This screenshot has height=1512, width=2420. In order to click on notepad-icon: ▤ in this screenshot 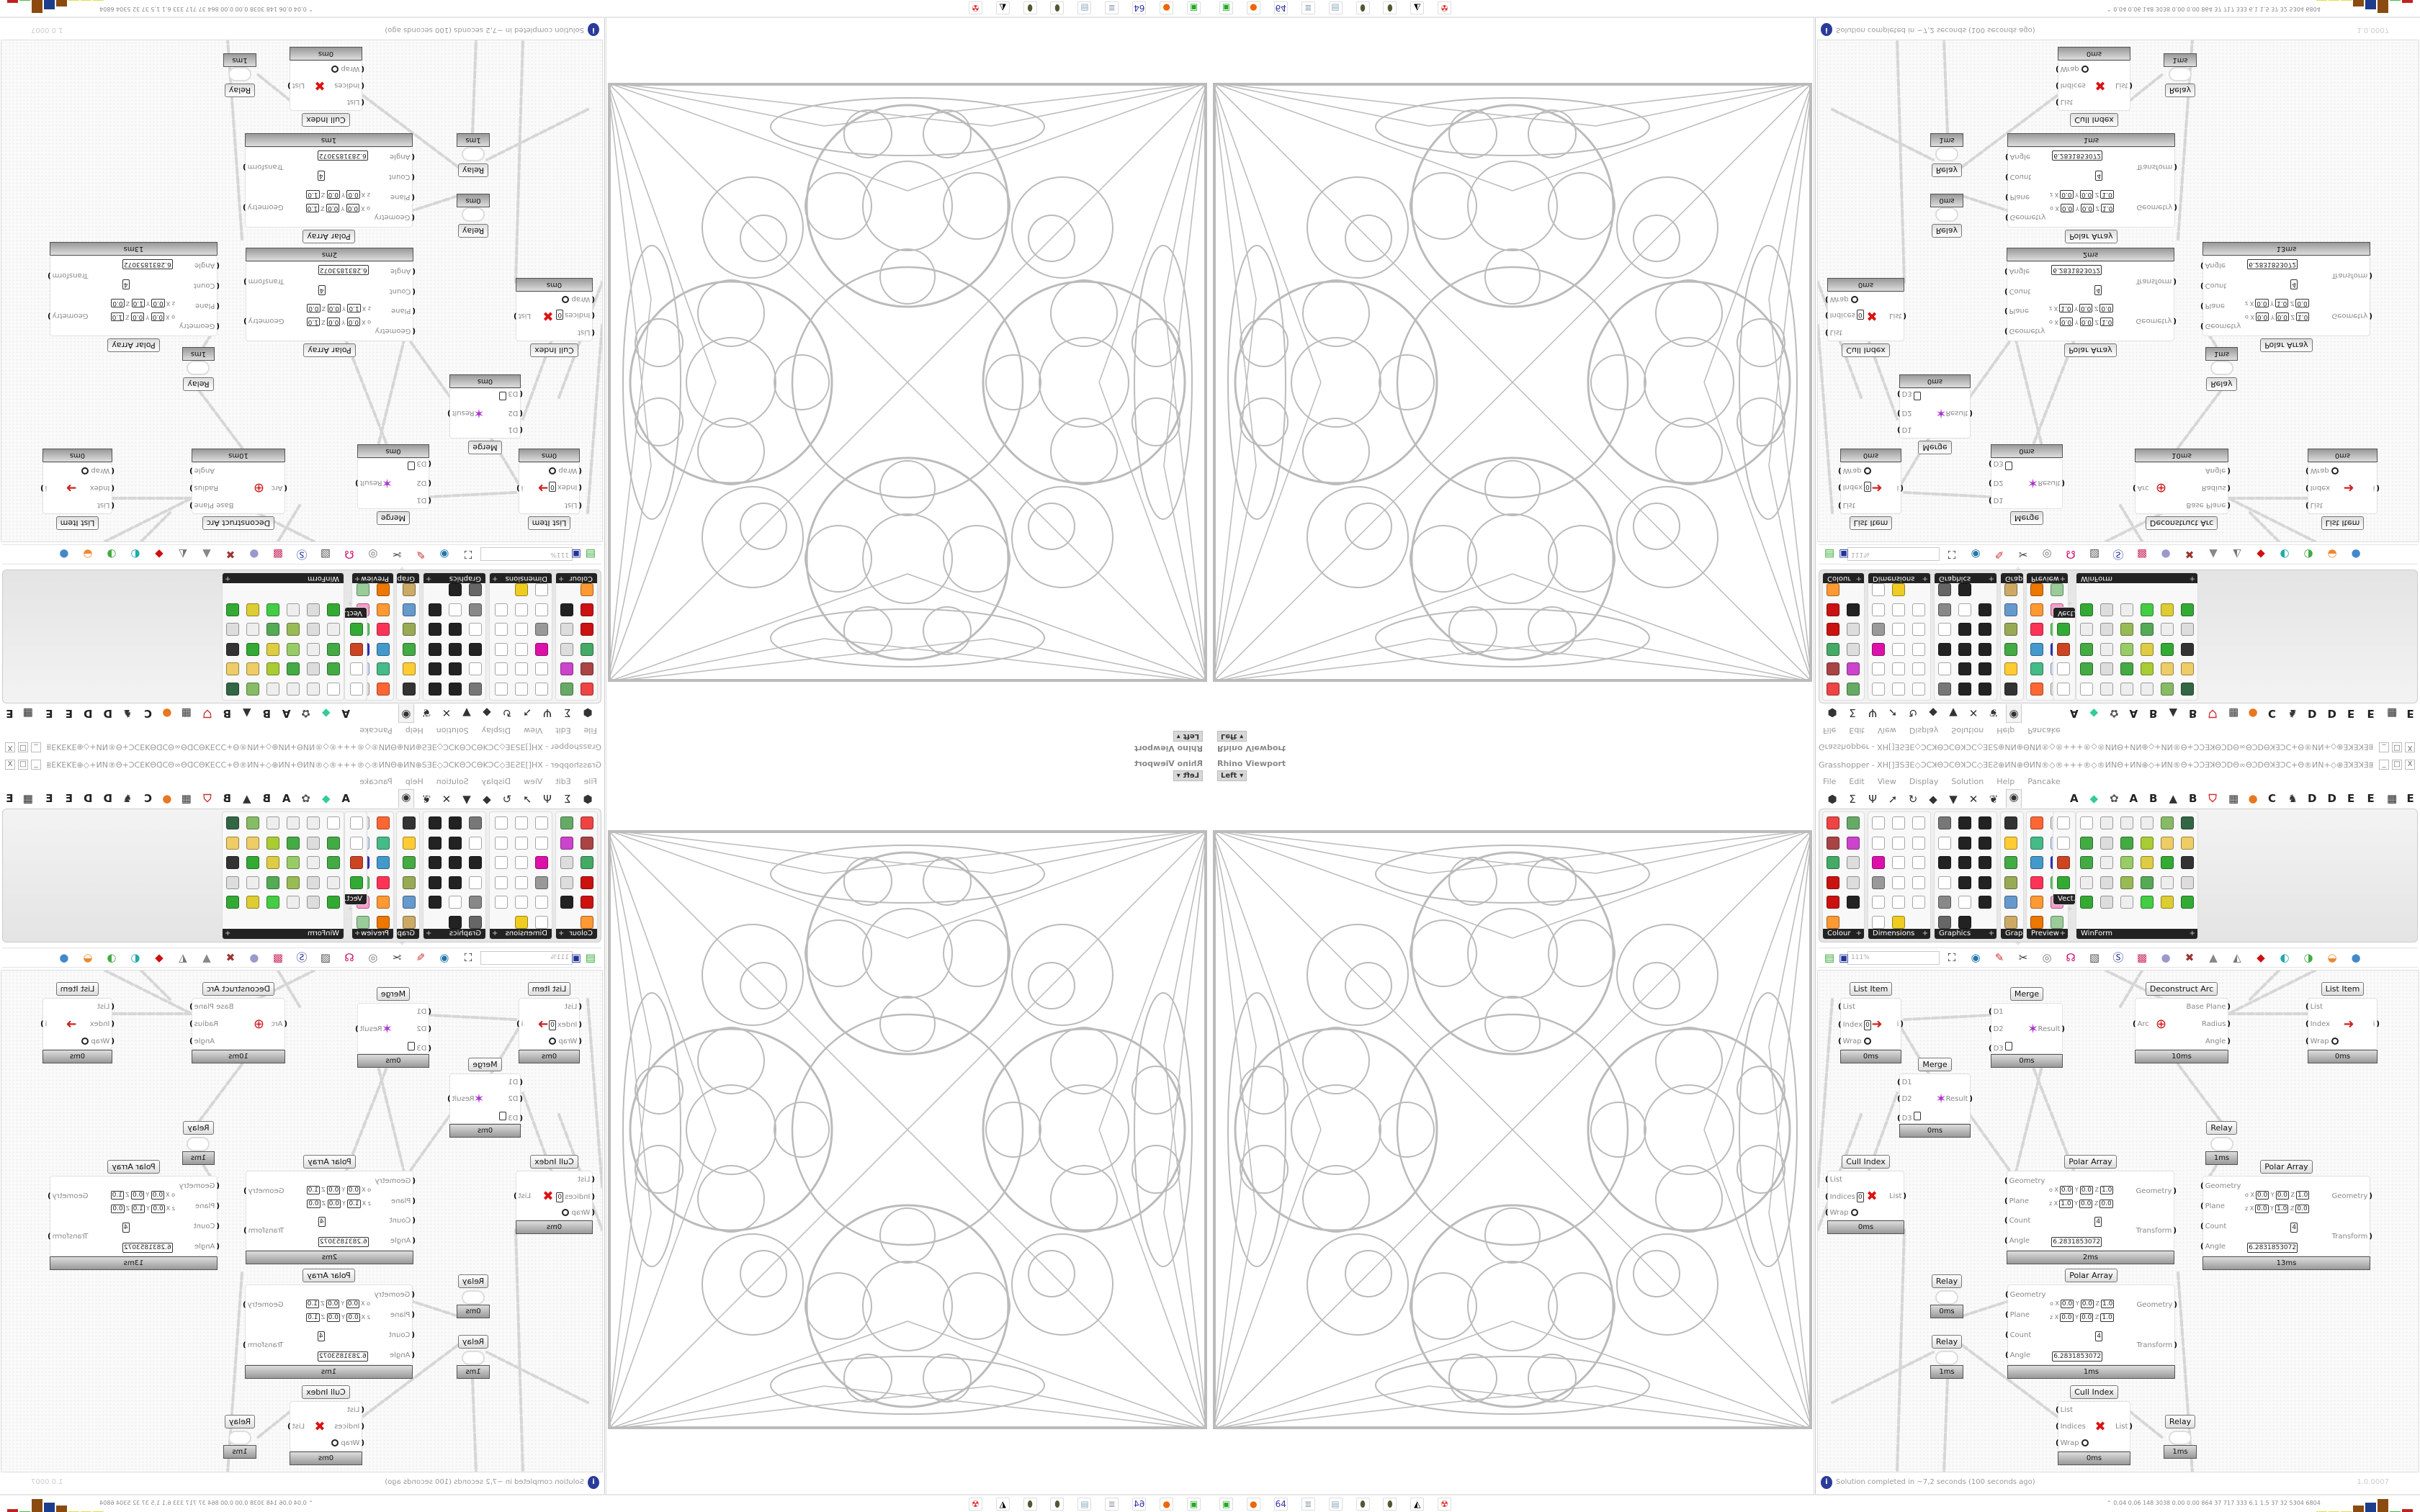, I will do `click(1084, 1504)`.